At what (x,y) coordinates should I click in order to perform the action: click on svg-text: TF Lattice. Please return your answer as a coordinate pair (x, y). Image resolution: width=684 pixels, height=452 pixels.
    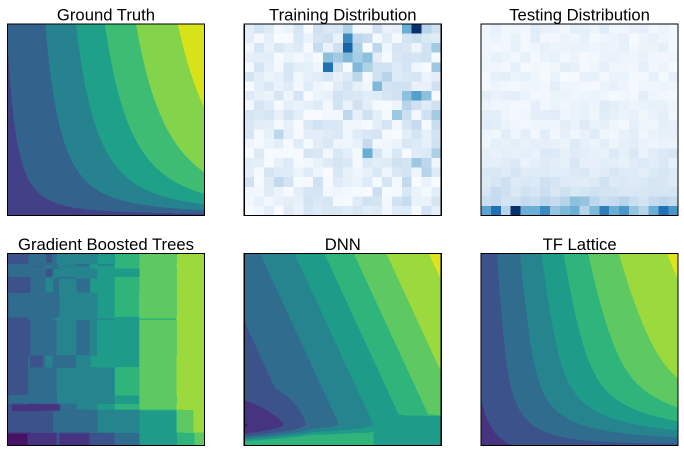
    Looking at the image, I should click on (580, 244).